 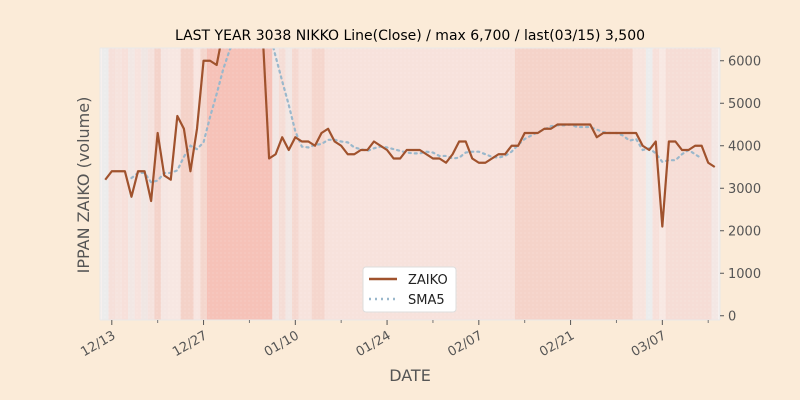 What do you see at coordinates (410, 375) in the screenshot?
I see `x-axis-label: DATE` at bounding box center [410, 375].